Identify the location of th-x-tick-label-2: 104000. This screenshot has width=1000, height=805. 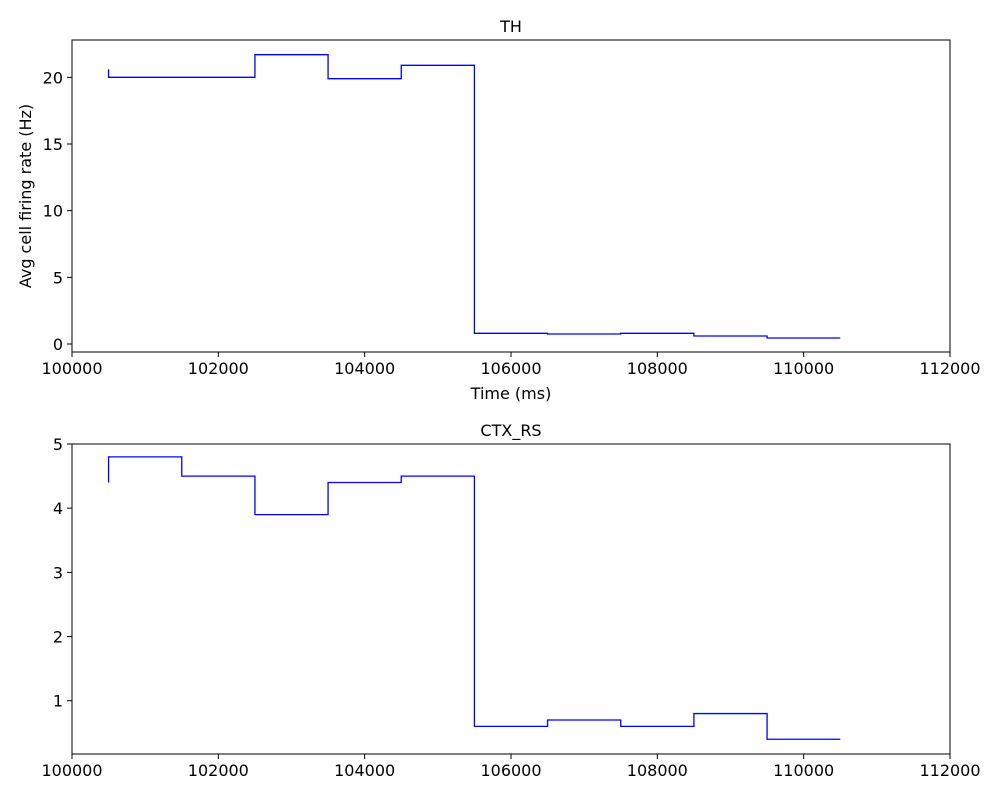
(364, 368).